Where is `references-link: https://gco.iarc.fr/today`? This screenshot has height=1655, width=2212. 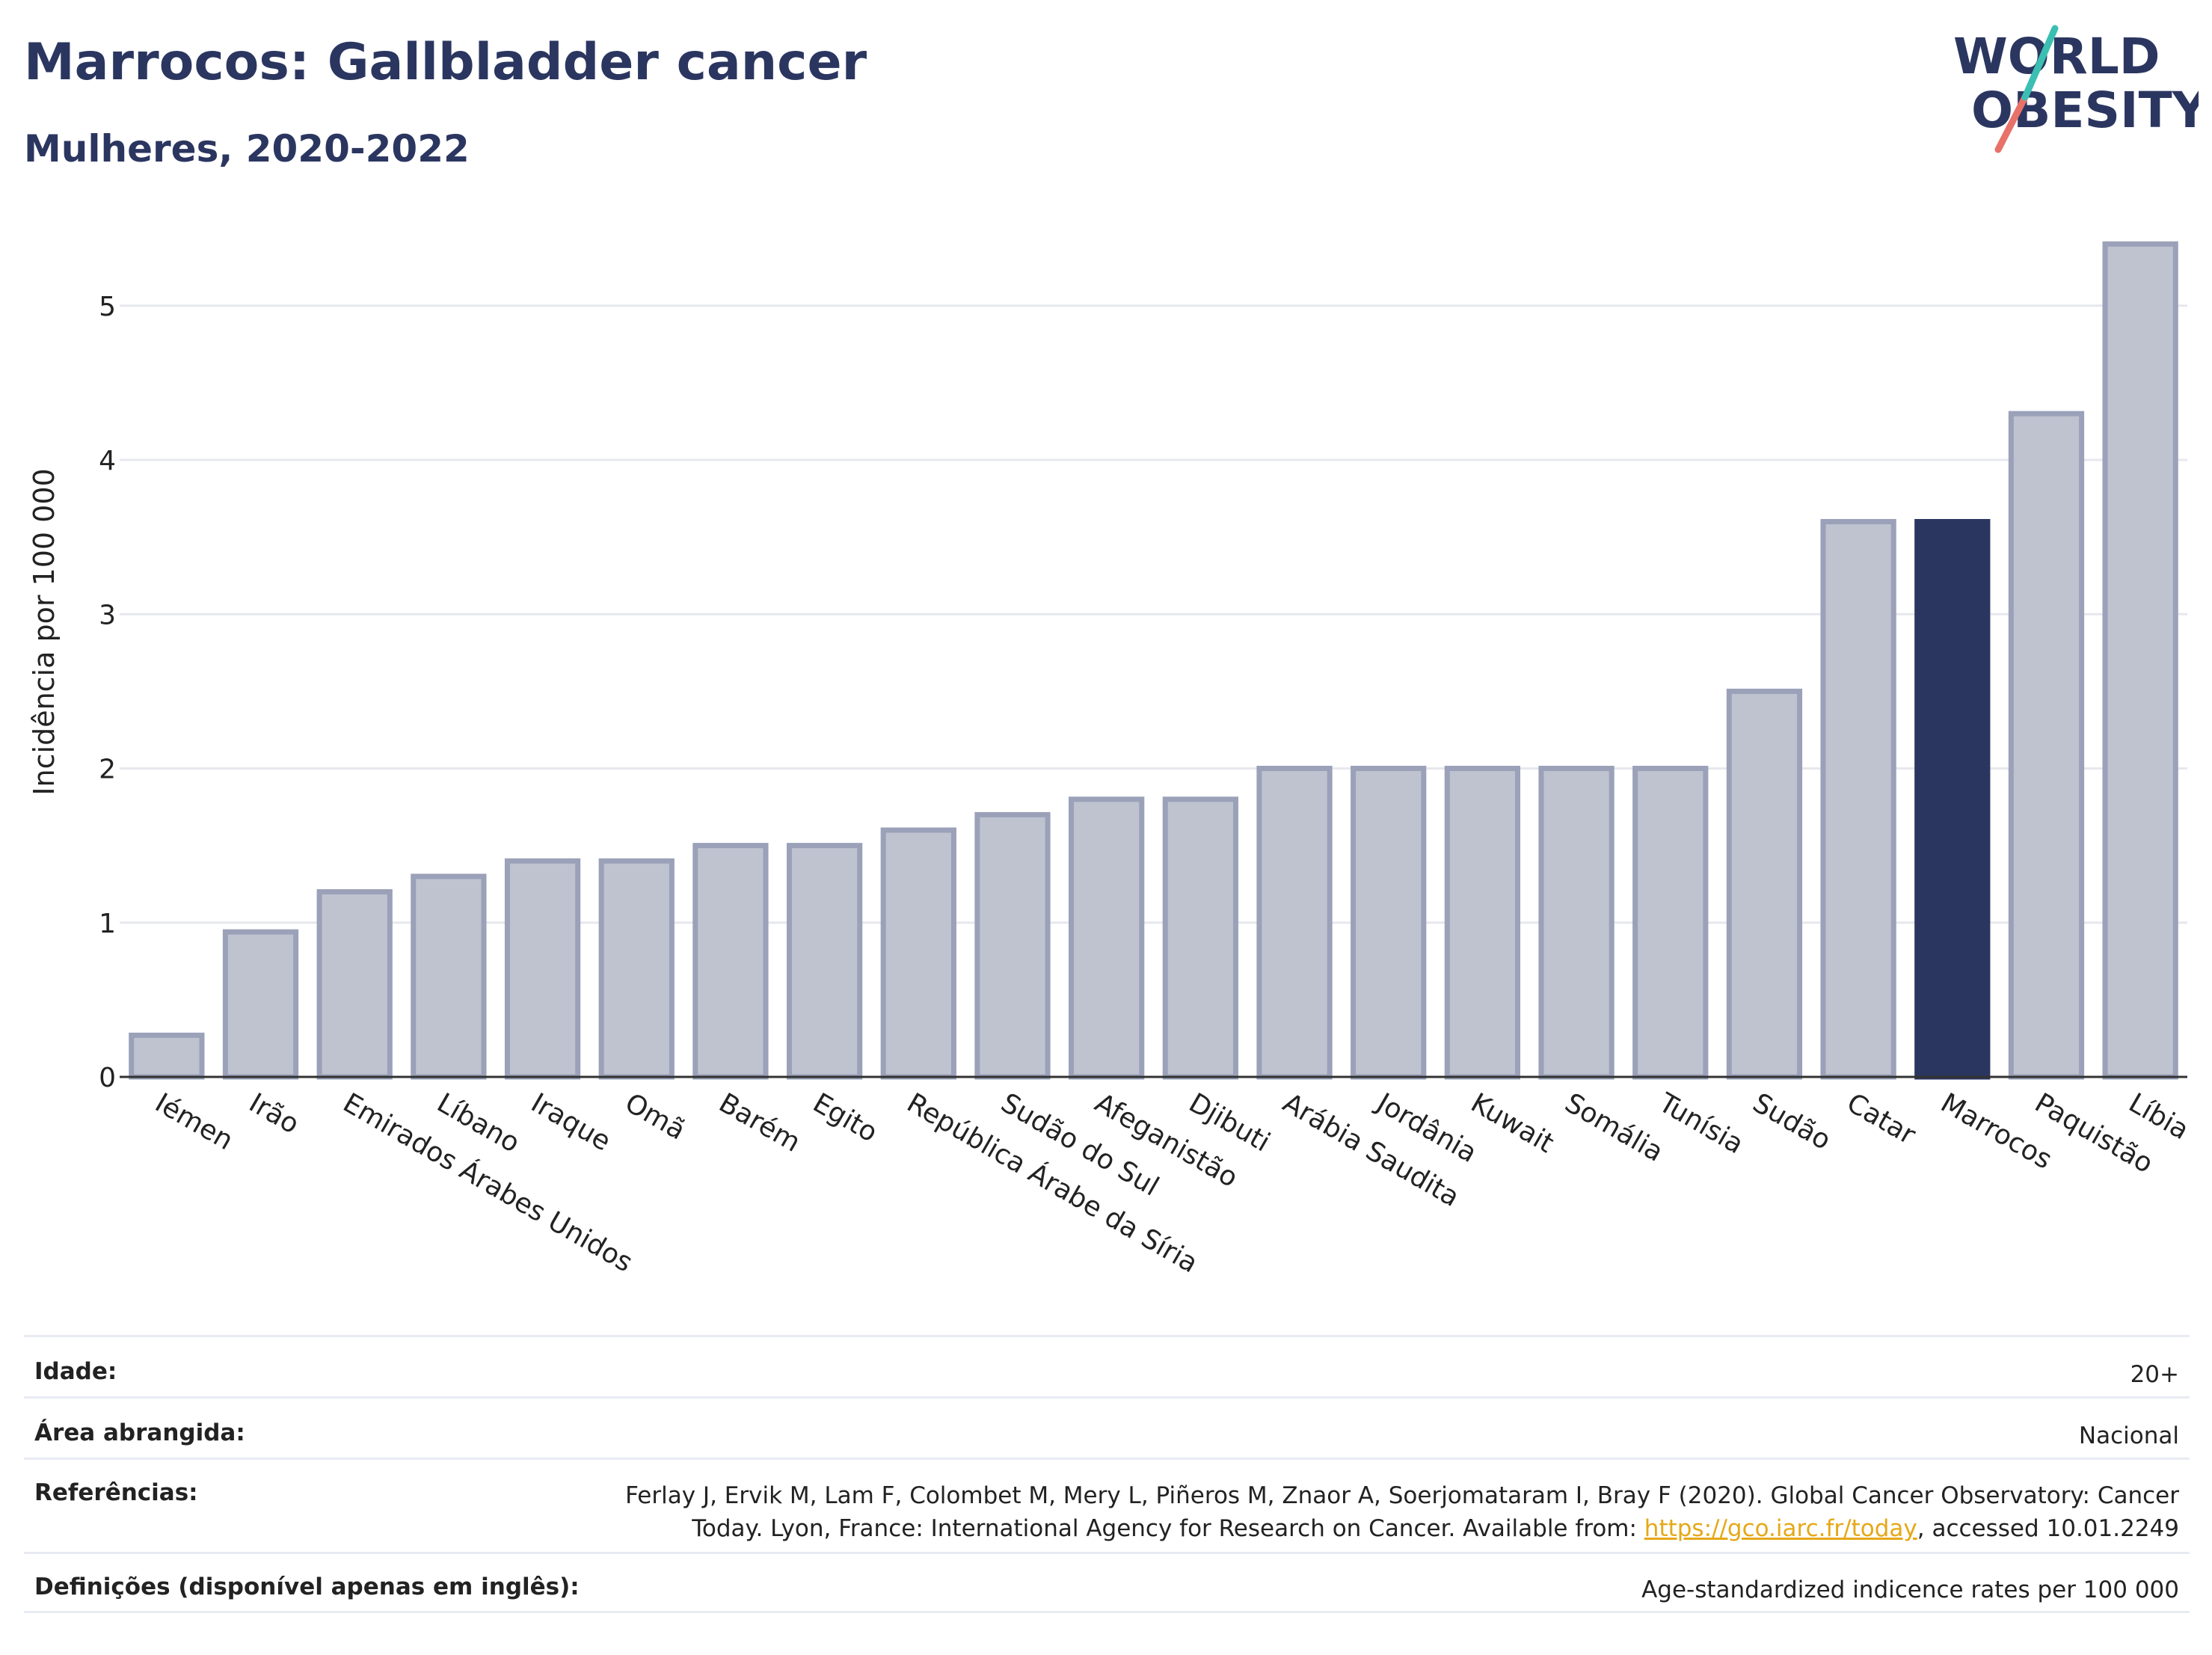 references-link: https://gco.iarc.fr/today is located at coordinates (1780, 1528).